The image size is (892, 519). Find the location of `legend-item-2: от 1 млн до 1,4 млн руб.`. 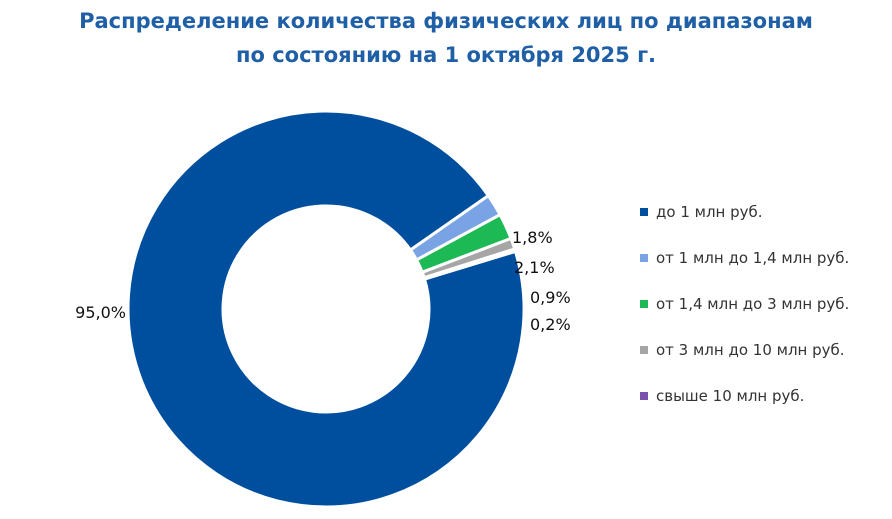

legend-item-2: от 1 млн до 1,4 млн руб. is located at coordinates (744, 258).